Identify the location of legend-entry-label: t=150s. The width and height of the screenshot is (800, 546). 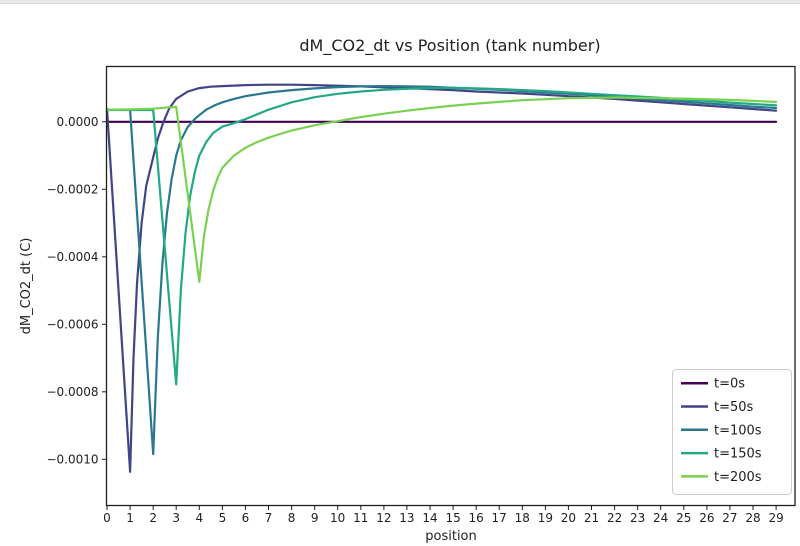
(738, 454).